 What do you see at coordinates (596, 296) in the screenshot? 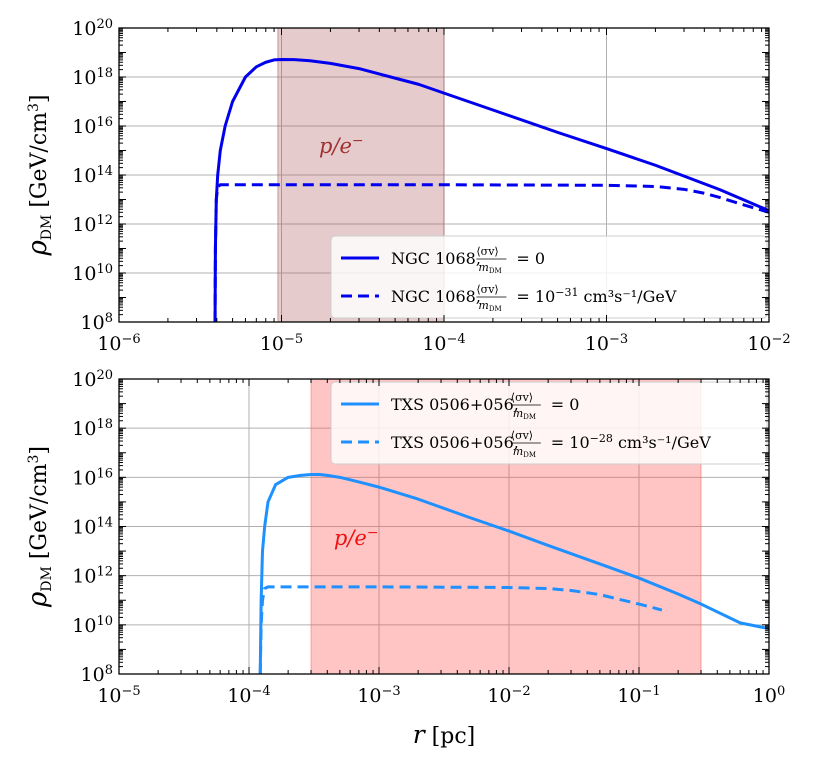
I see `legend-eq: = 10−31 cm³s⁻¹/GeV` at bounding box center [596, 296].